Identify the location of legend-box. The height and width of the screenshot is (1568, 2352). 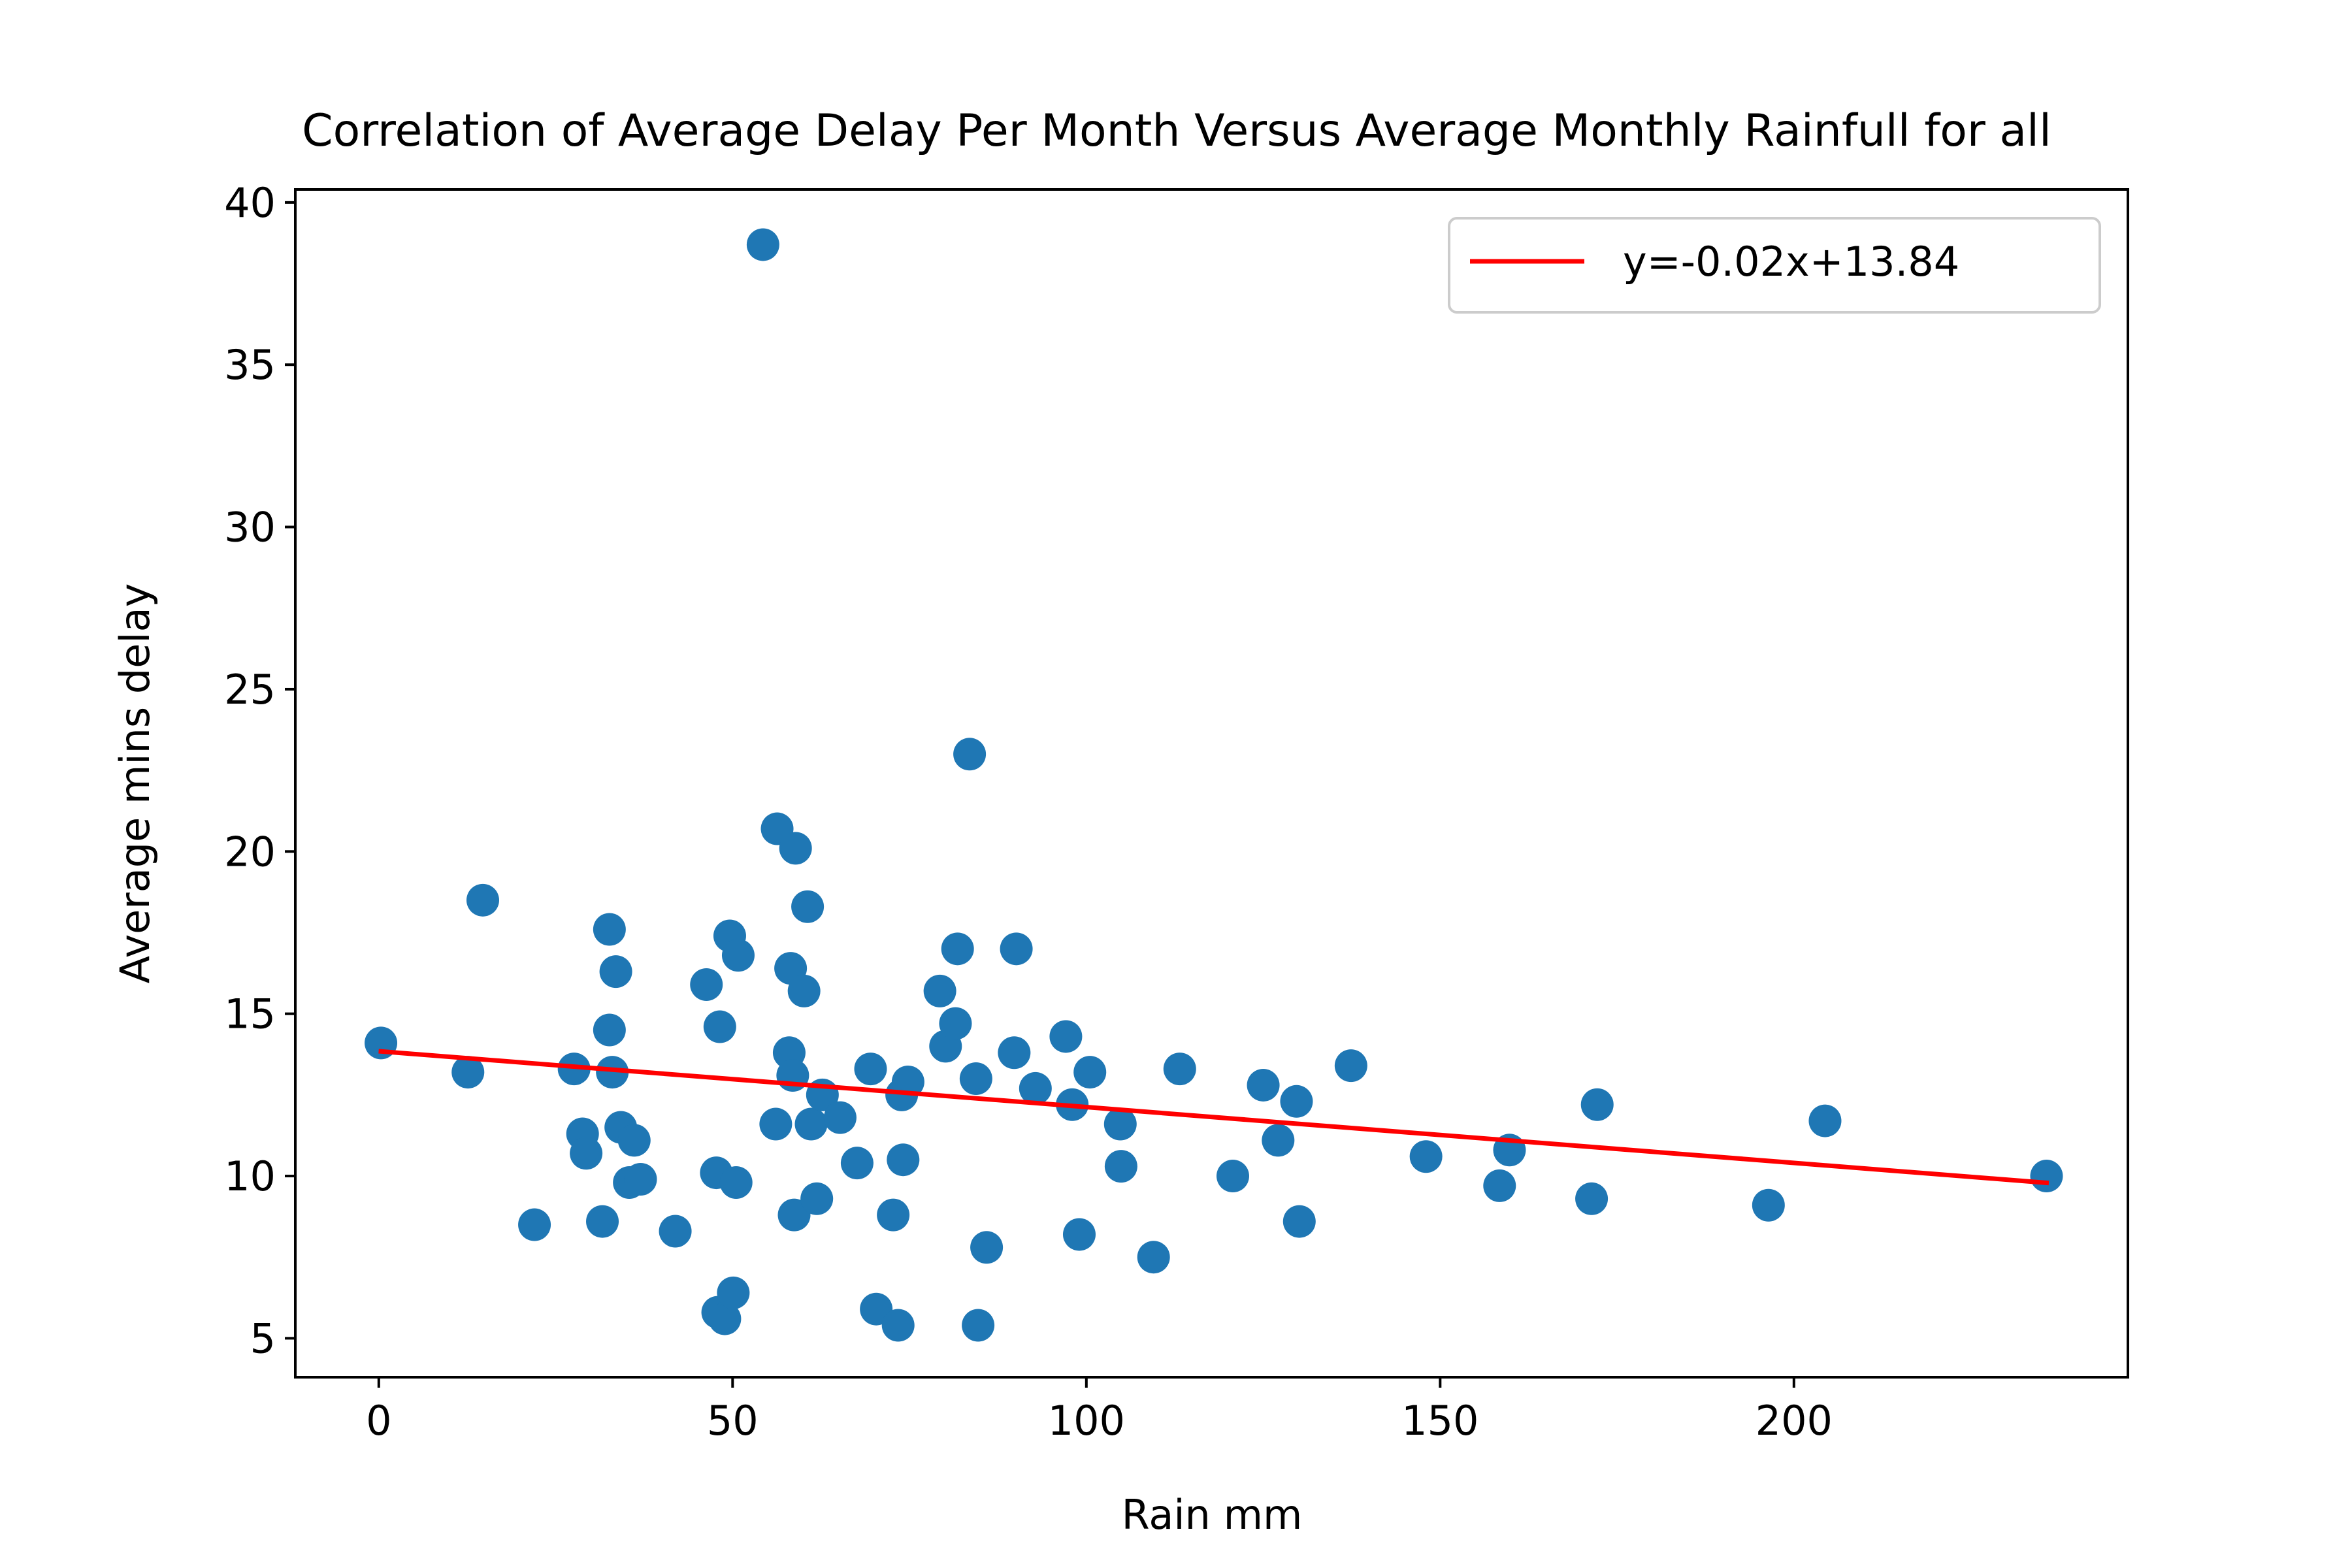
(1774, 265).